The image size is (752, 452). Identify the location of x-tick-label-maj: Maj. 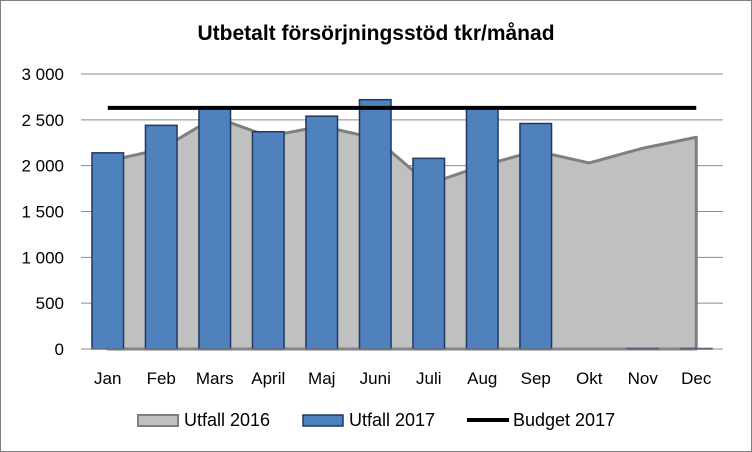
(321, 378).